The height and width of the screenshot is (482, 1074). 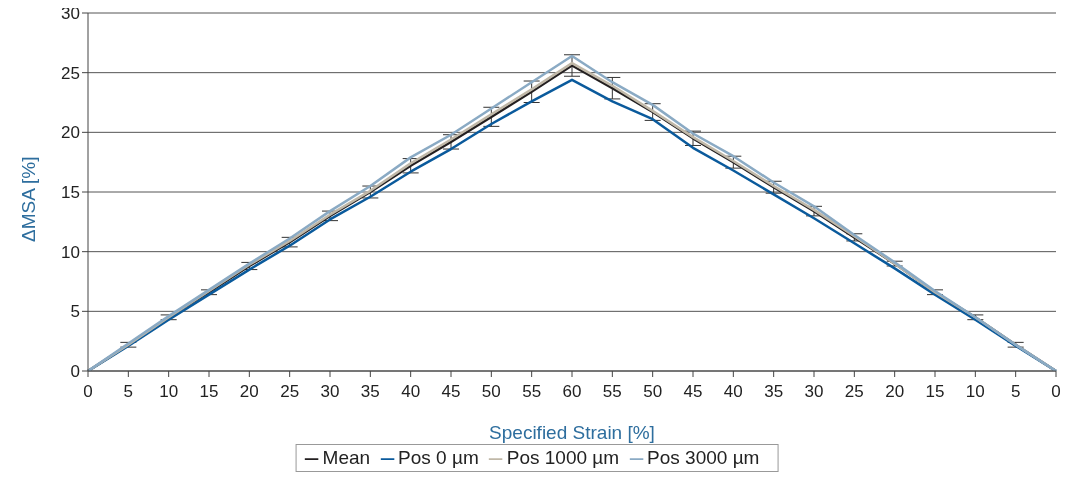 I want to click on legend-label: Mean, so click(x=346, y=457).